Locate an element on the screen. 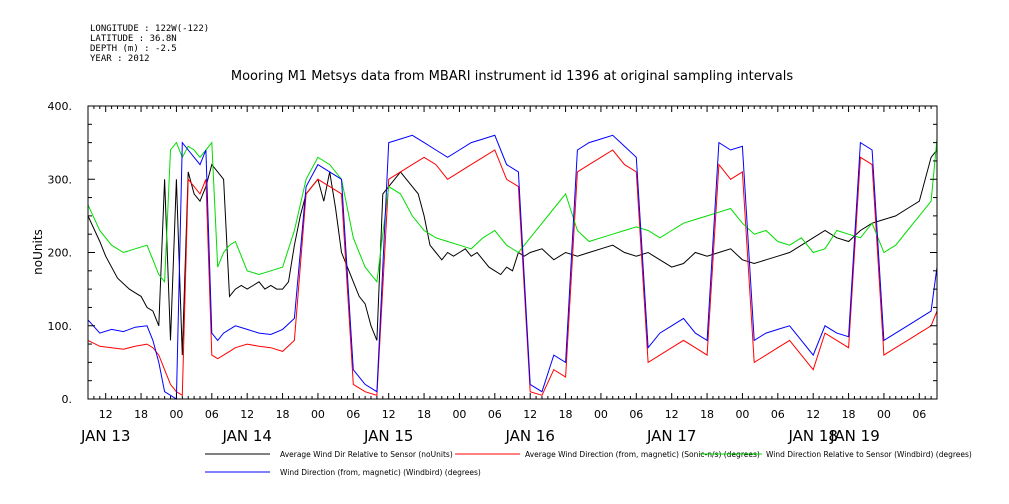 The image size is (1009, 504). depth-text: DEPTH (m) : -2.5 is located at coordinates (133, 49).